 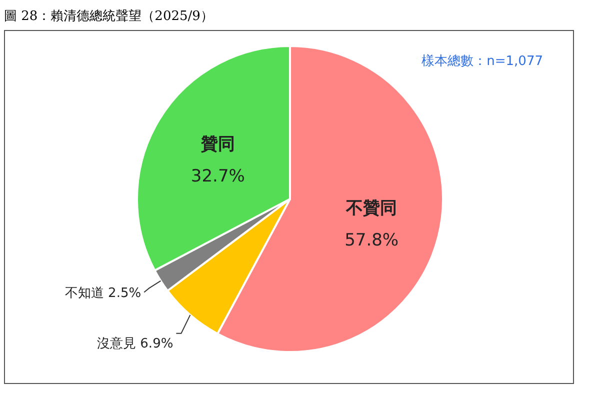 I want to click on chart-title: 圖 28：賴清德總統聲望（2025/9）, so click(x=109, y=16).